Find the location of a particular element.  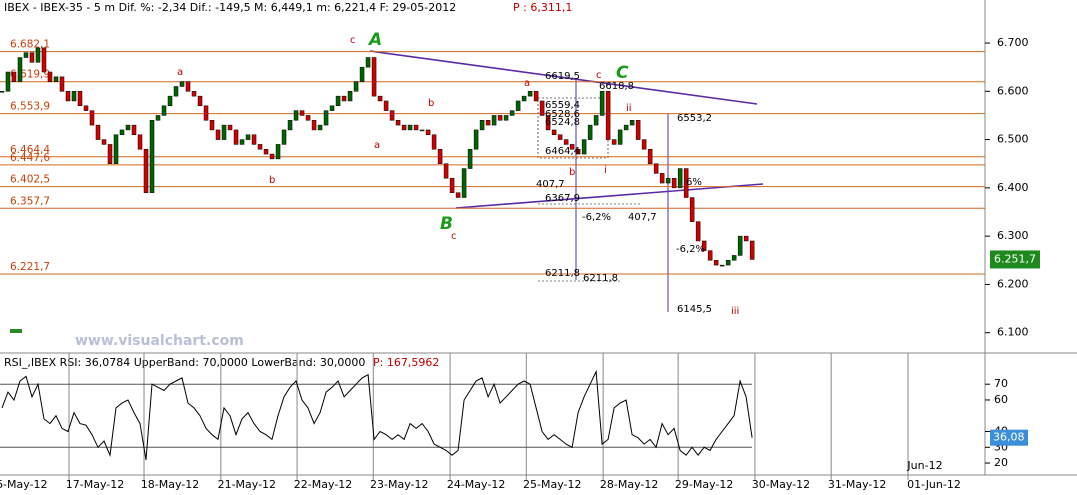

level-label: 6.357,7 is located at coordinates (30, 201).